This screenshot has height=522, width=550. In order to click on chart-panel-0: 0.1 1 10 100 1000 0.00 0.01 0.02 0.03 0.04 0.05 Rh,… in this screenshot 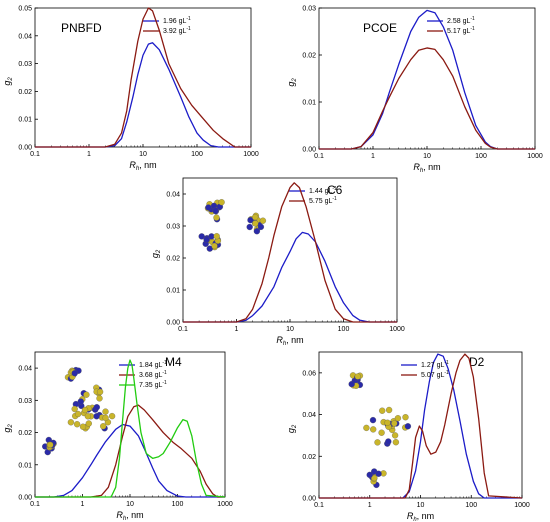, I will do `click(130, 89)`.